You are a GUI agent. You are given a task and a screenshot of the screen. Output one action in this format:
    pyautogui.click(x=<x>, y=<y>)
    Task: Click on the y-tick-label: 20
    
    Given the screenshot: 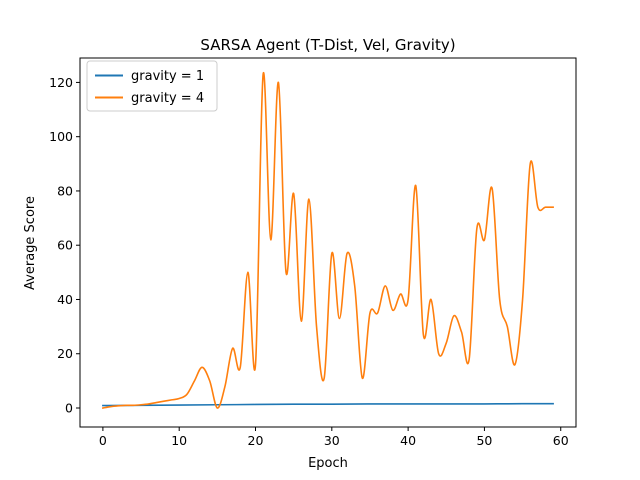 What is the action you would take?
    pyautogui.click(x=65, y=353)
    